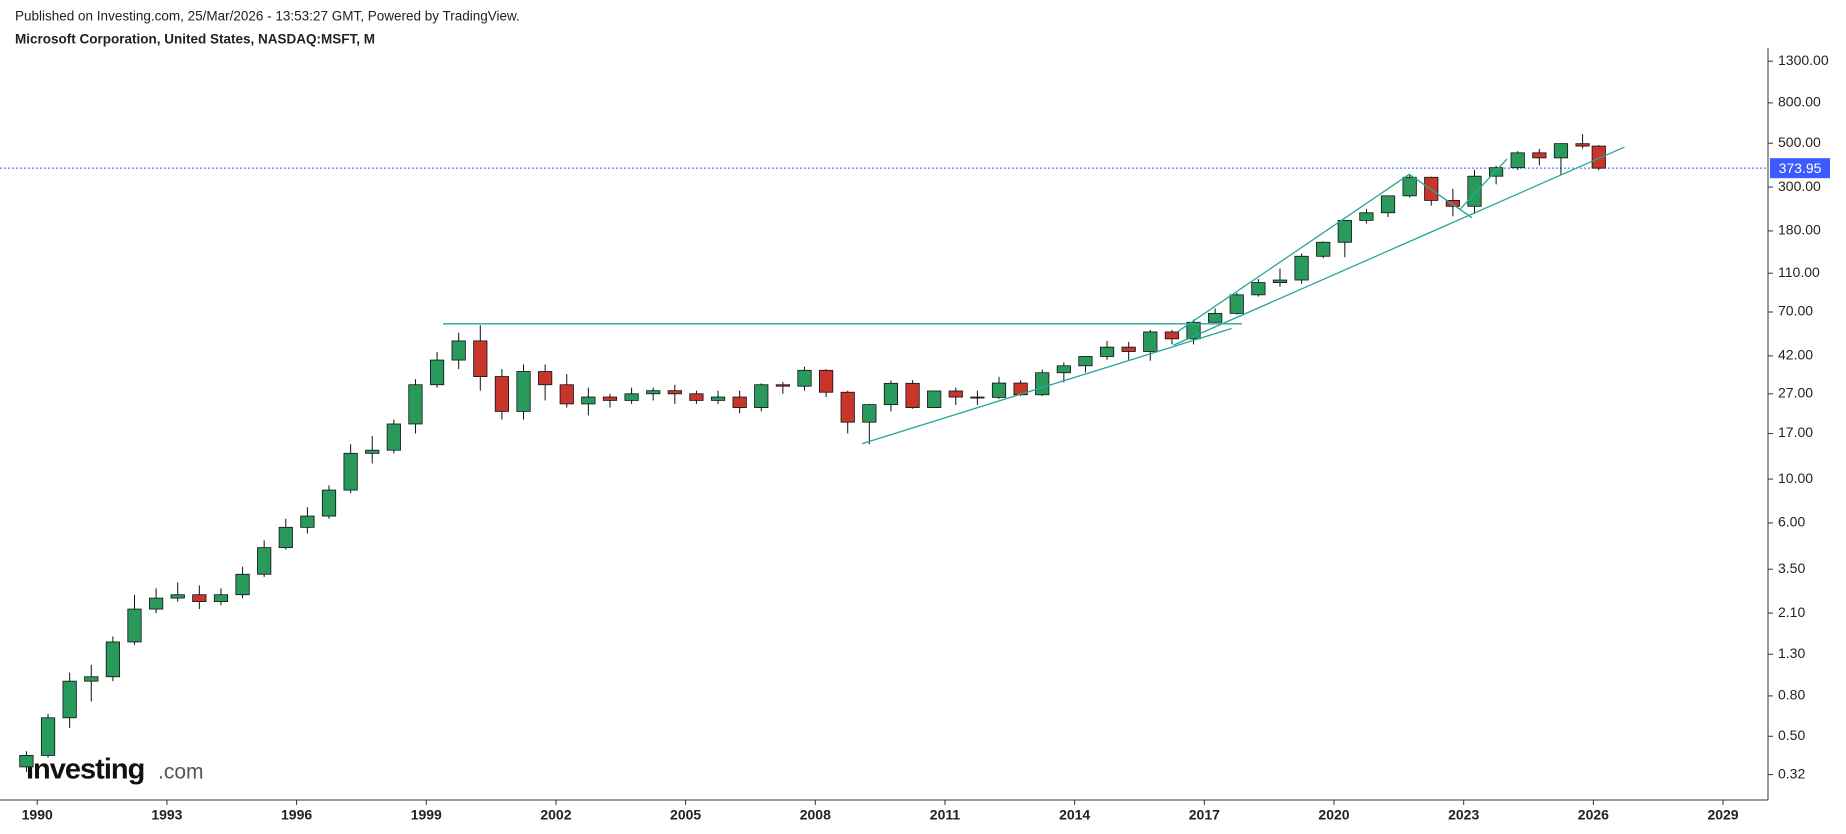  What do you see at coordinates (166, 815) in the screenshot?
I see `x-tick-label: 1993` at bounding box center [166, 815].